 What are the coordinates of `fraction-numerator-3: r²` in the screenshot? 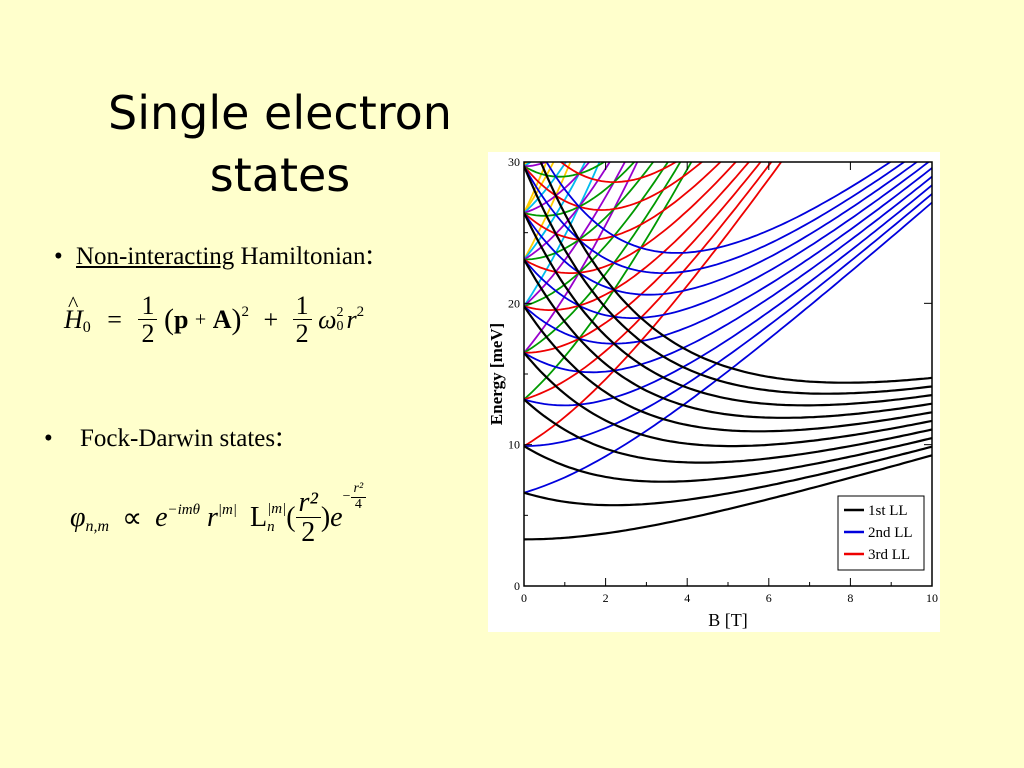 It's located at (308, 503).